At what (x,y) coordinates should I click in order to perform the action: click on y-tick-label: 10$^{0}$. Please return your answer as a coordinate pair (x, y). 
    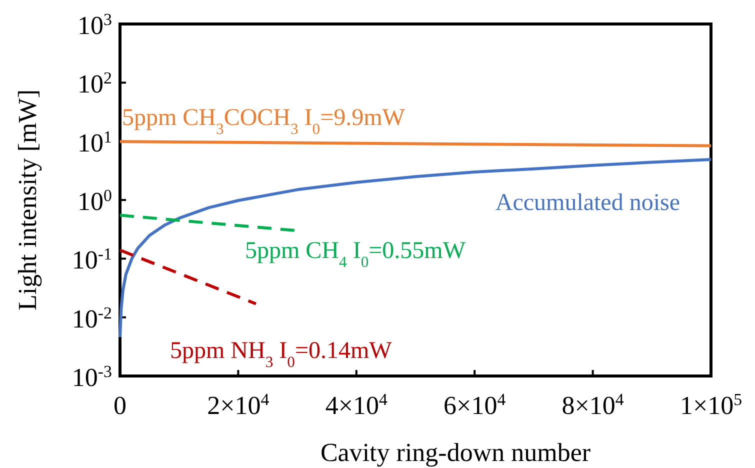
    Looking at the image, I should click on (95, 201).